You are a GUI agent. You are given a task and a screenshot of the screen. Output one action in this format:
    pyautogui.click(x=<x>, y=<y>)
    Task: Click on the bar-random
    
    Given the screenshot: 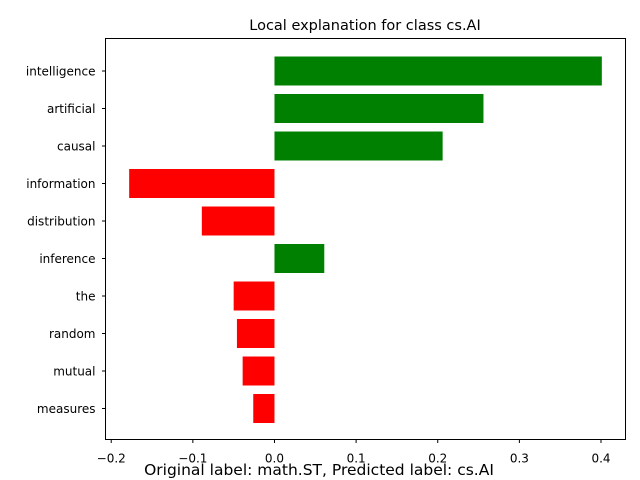 What is the action you would take?
    pyautogui.click(x=255, y=333)
    